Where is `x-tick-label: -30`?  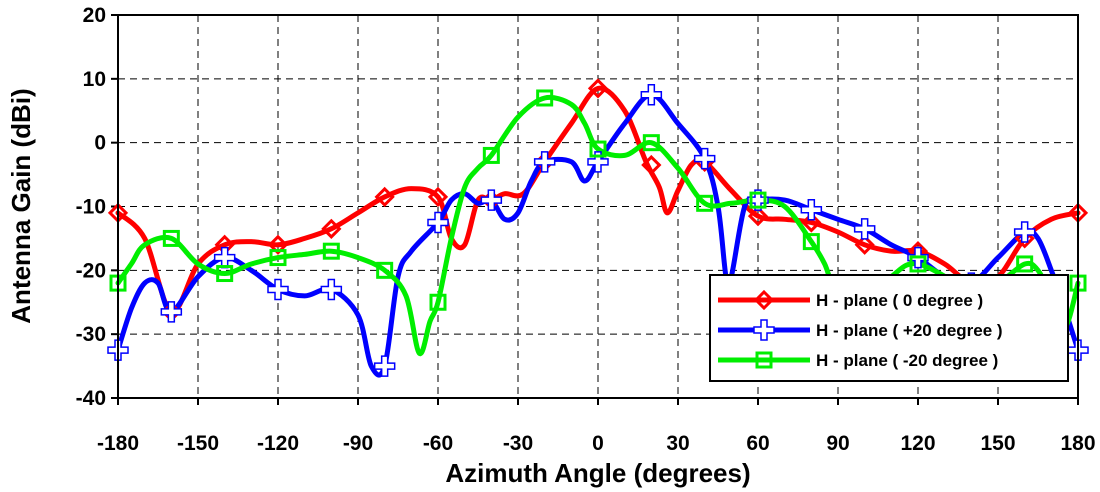
x-tick-label: -30 is located at coordinates (518, 443).